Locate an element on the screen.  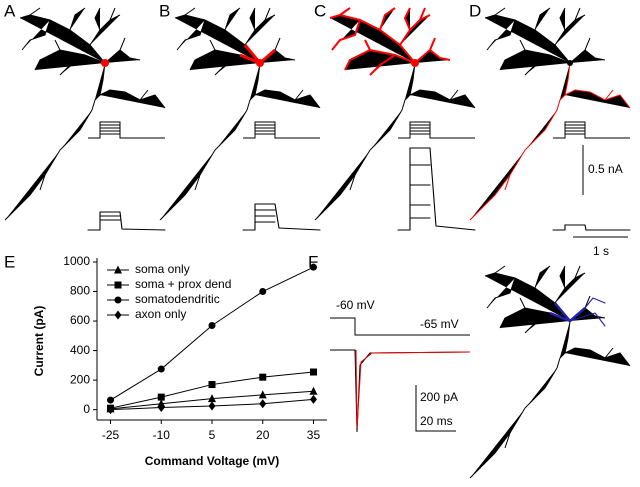
x-tick-label: -10 is located at coordinates (162, 435).